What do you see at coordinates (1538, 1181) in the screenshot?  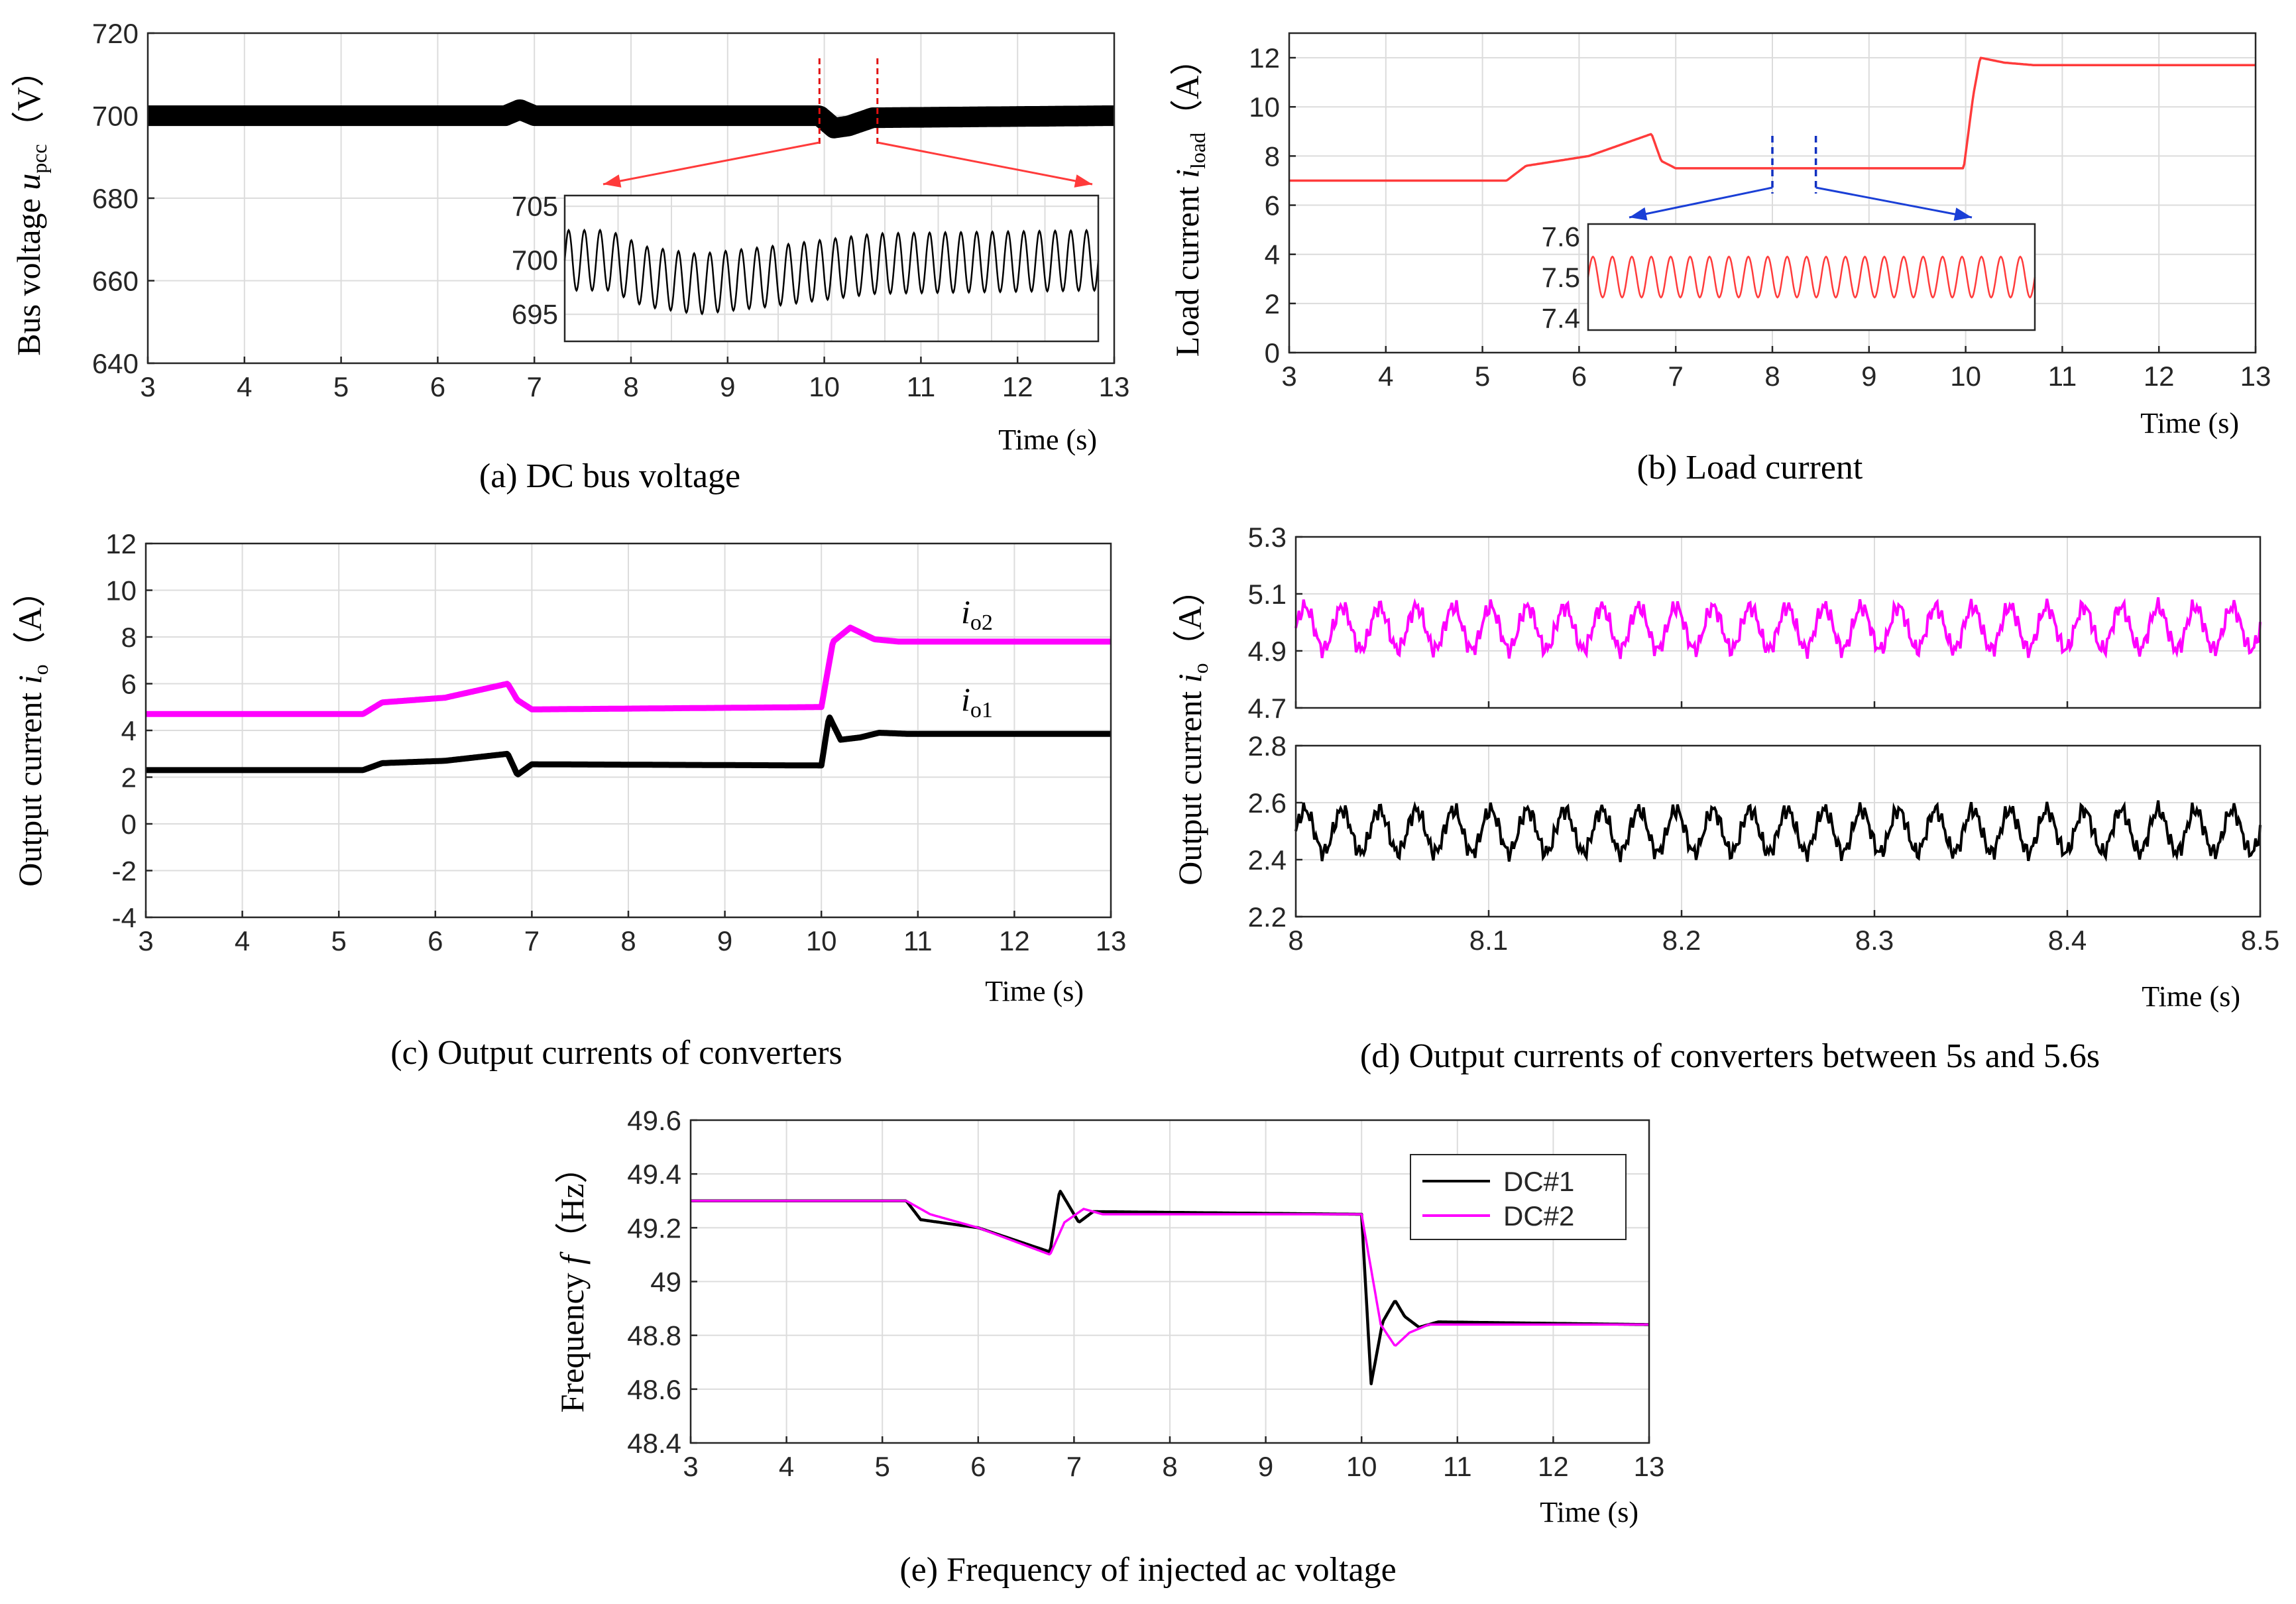 I see `e-legend-label: DC#1` at bounding box center [1538, 1181].